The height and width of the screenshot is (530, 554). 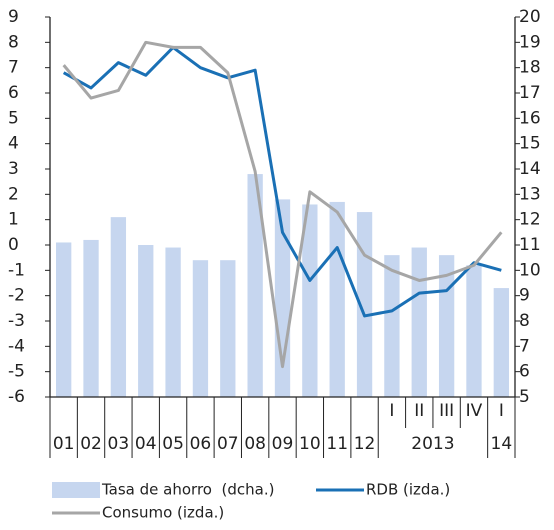 What do you see at coordinates (16, 372) in the screenshot?
I see `y-tick-label: -5` at bounding box center [16, 372].